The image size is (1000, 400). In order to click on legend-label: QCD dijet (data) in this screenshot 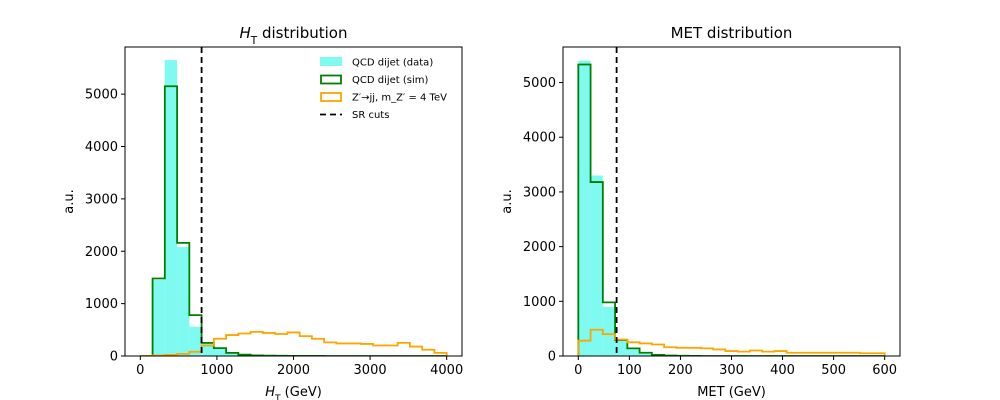, I will do `click(392, 63)`.